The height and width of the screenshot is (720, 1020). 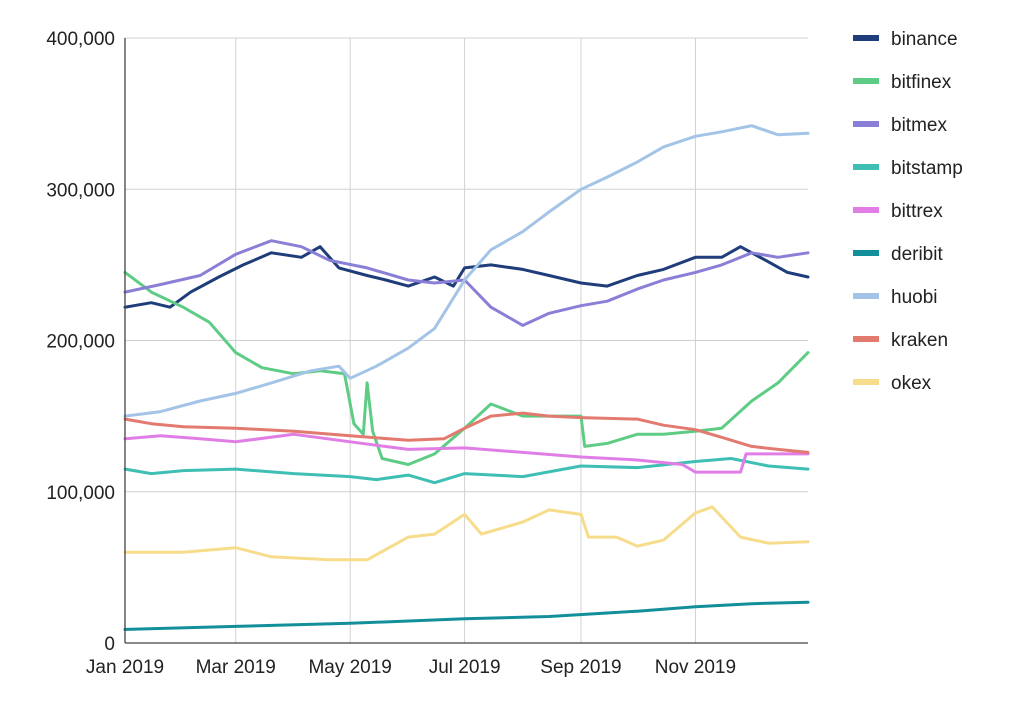 I want to click on x-tick-label: Jul 2019, so click(x=465, y=667).